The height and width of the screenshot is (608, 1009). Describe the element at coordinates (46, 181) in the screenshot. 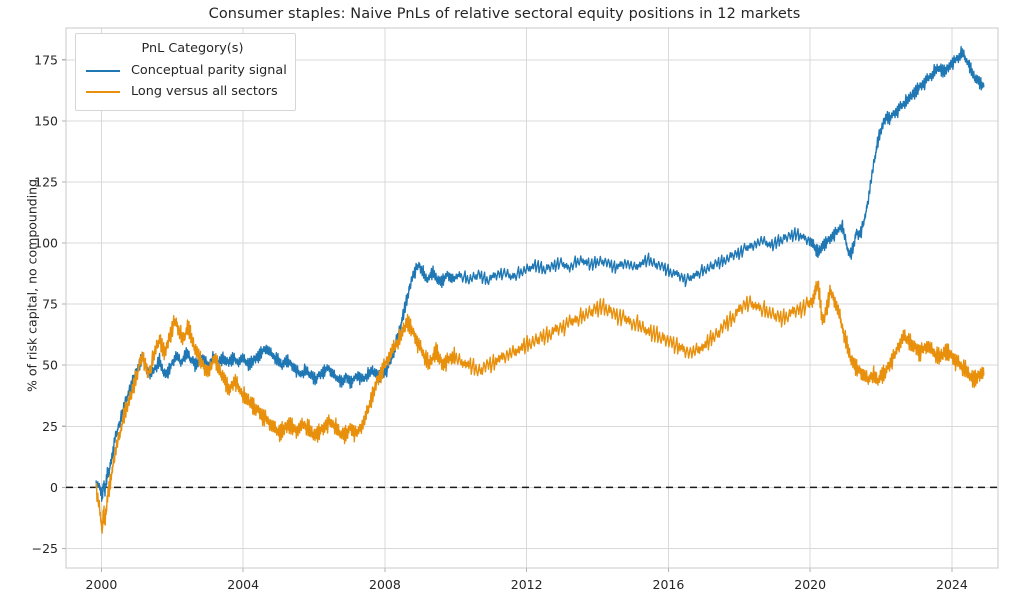

I see `y-tick-label: 125` at that location.